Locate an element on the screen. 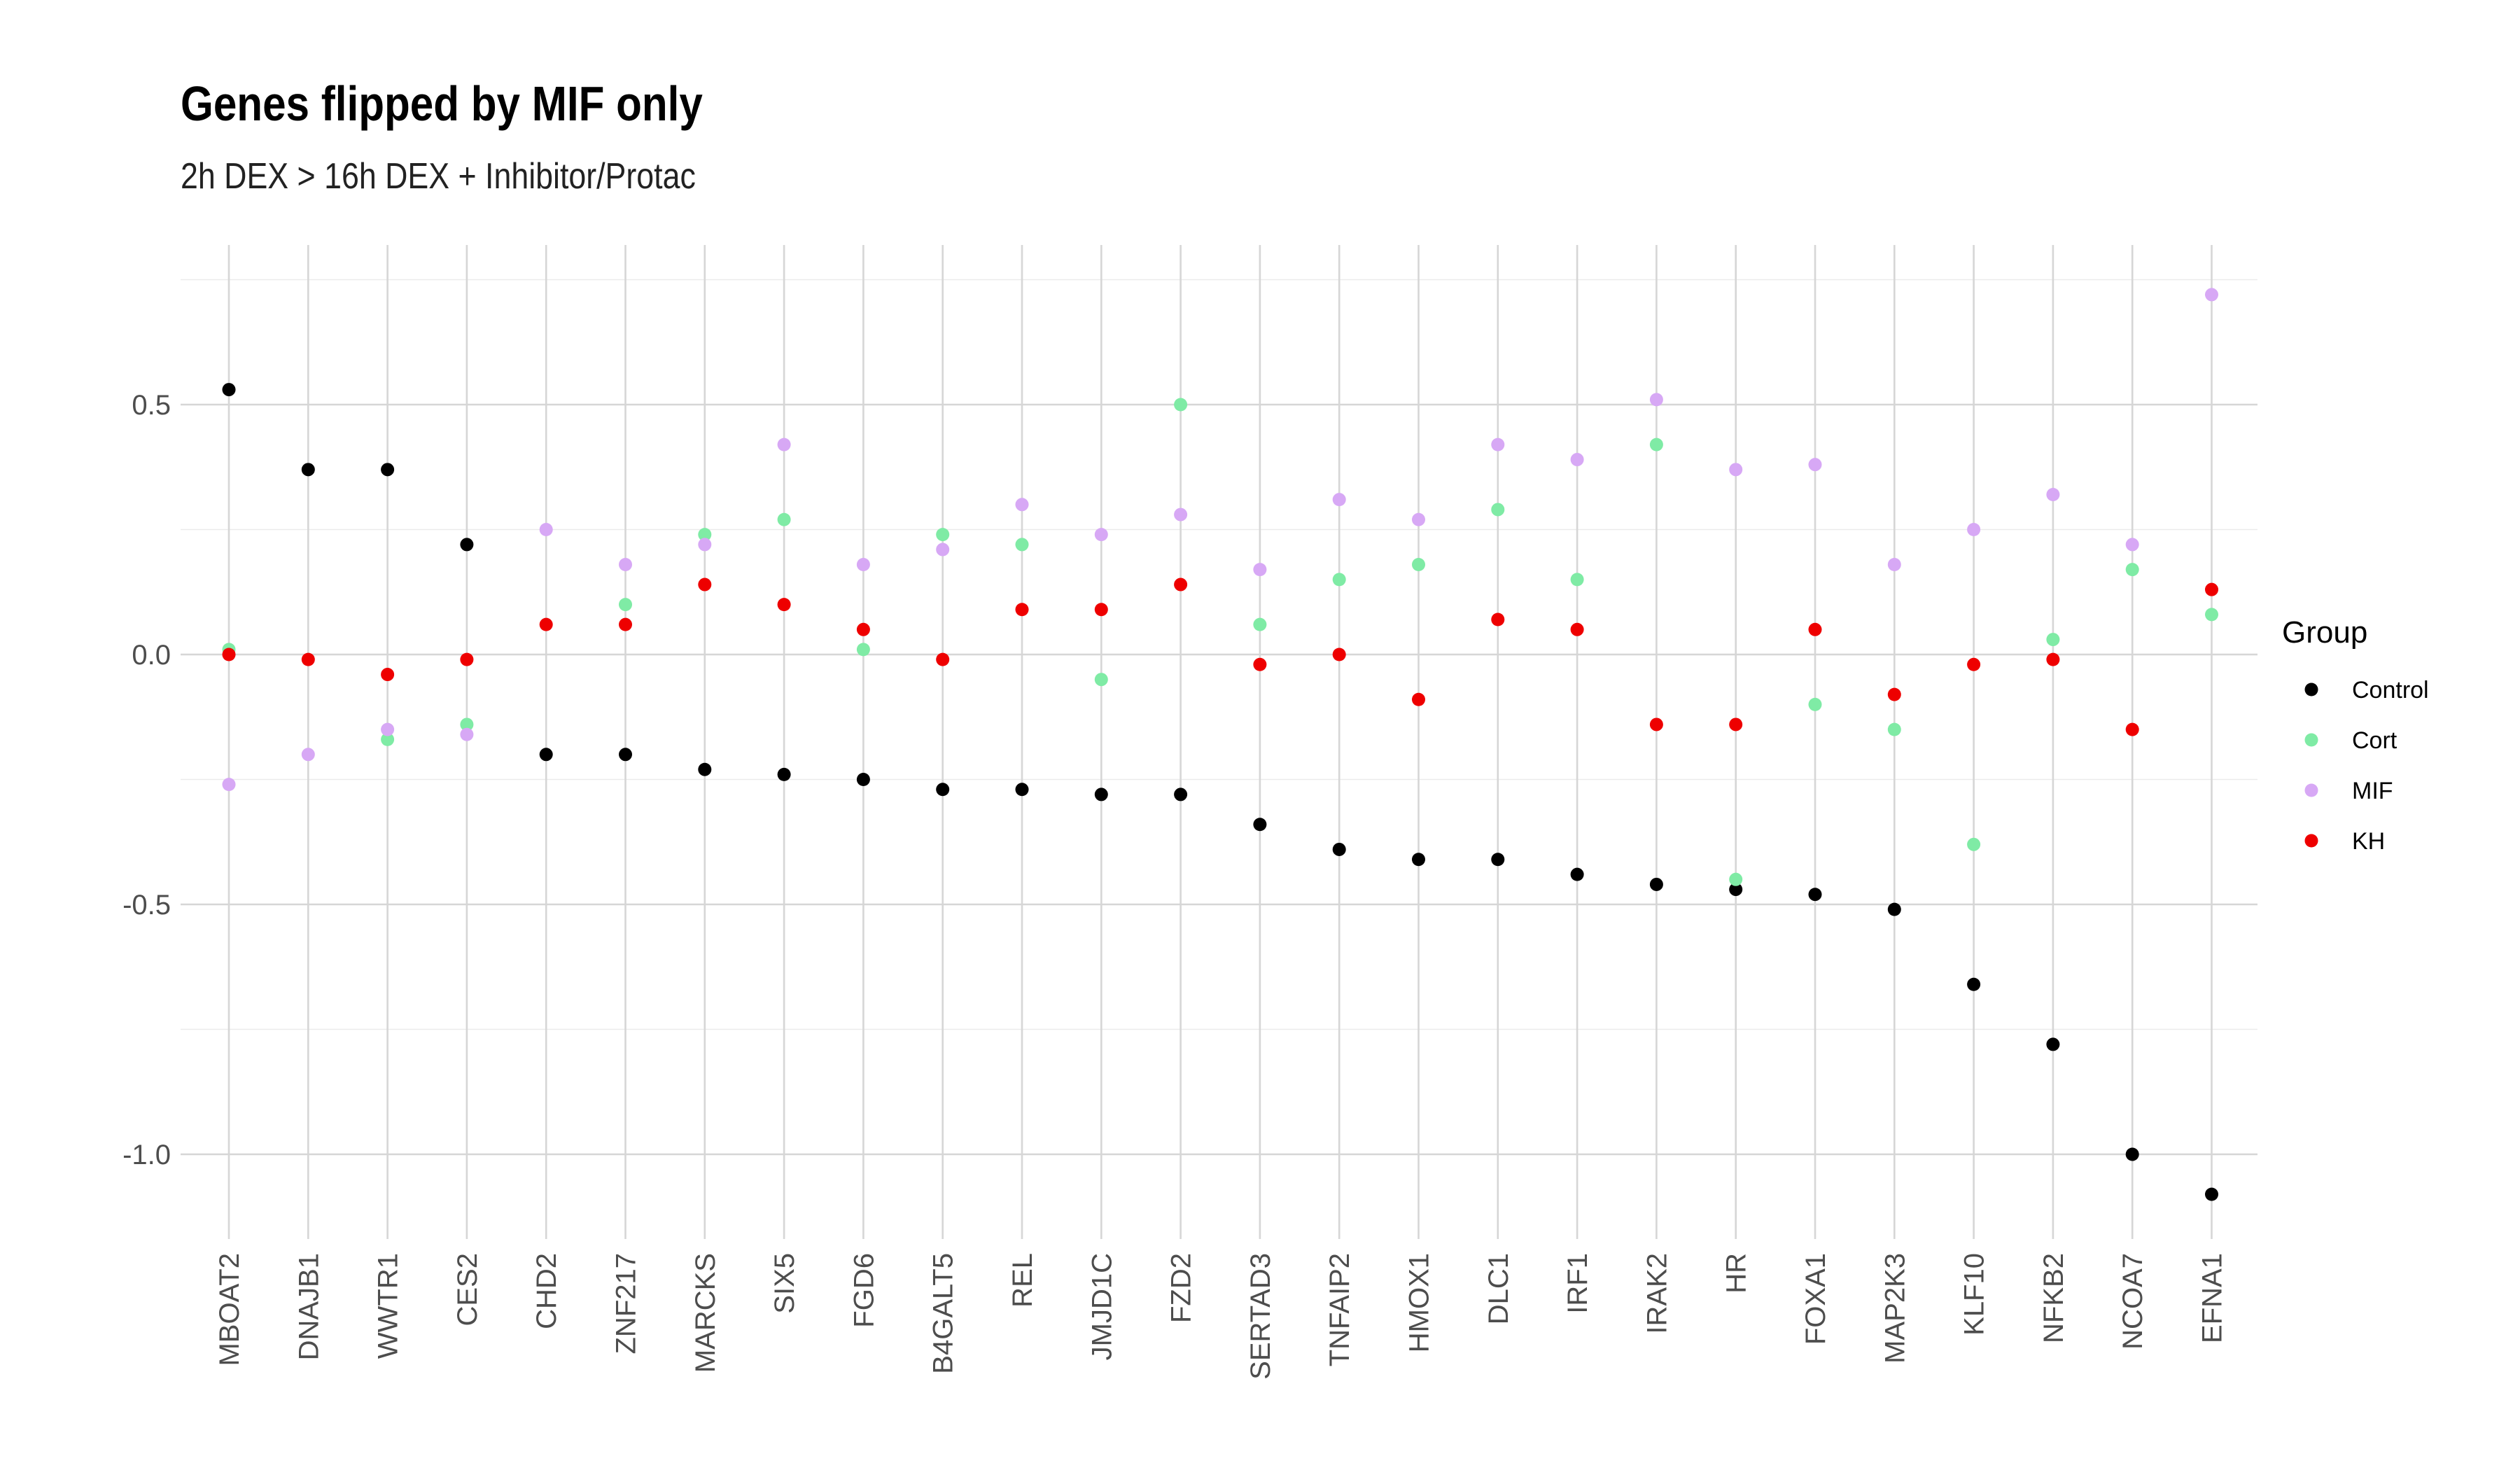 This screenshot has height=1470, width=2520. x-tick-label: NCOA7 is located at coordinates (2133, 1301).